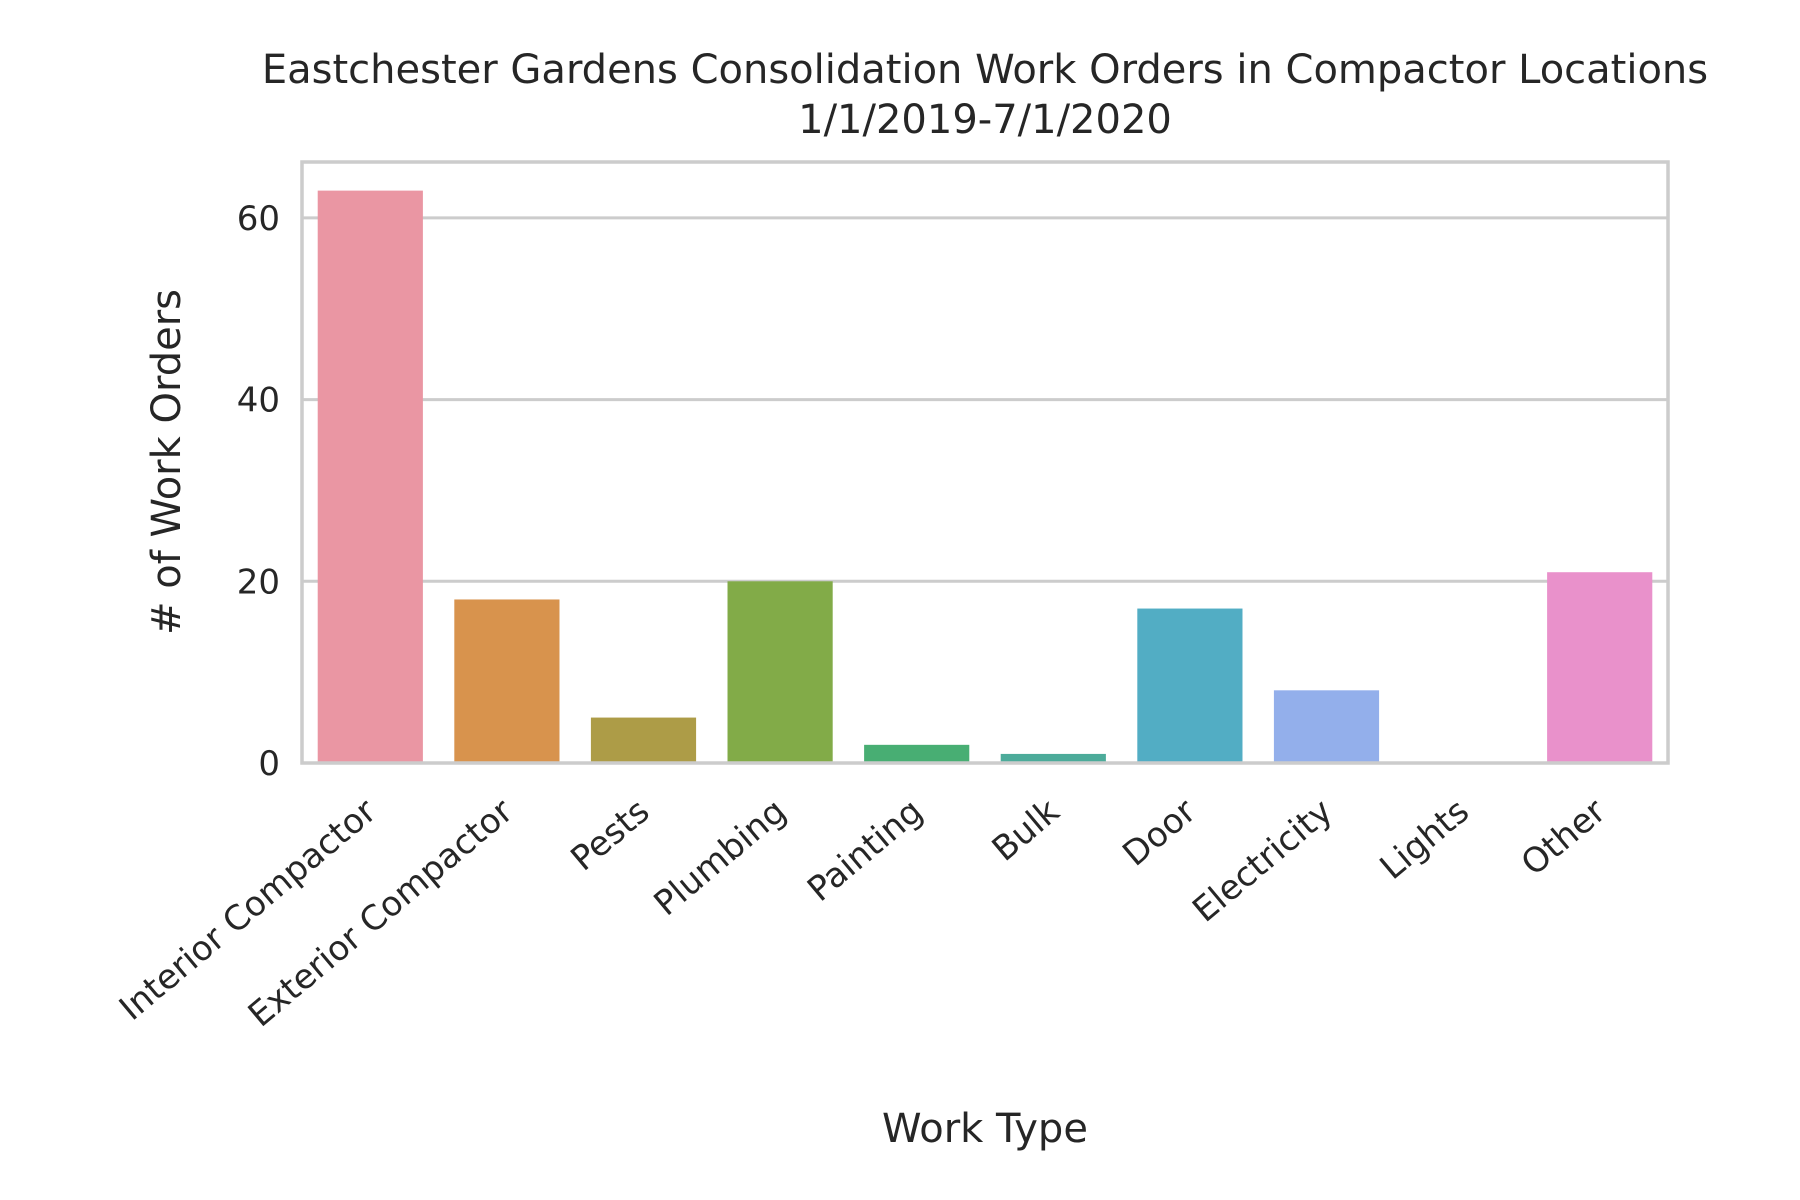  What do you see at coordinates (610, 835) in the screenshot?
I see `x-tick-label: Pests` at bounding box center [610, 835].